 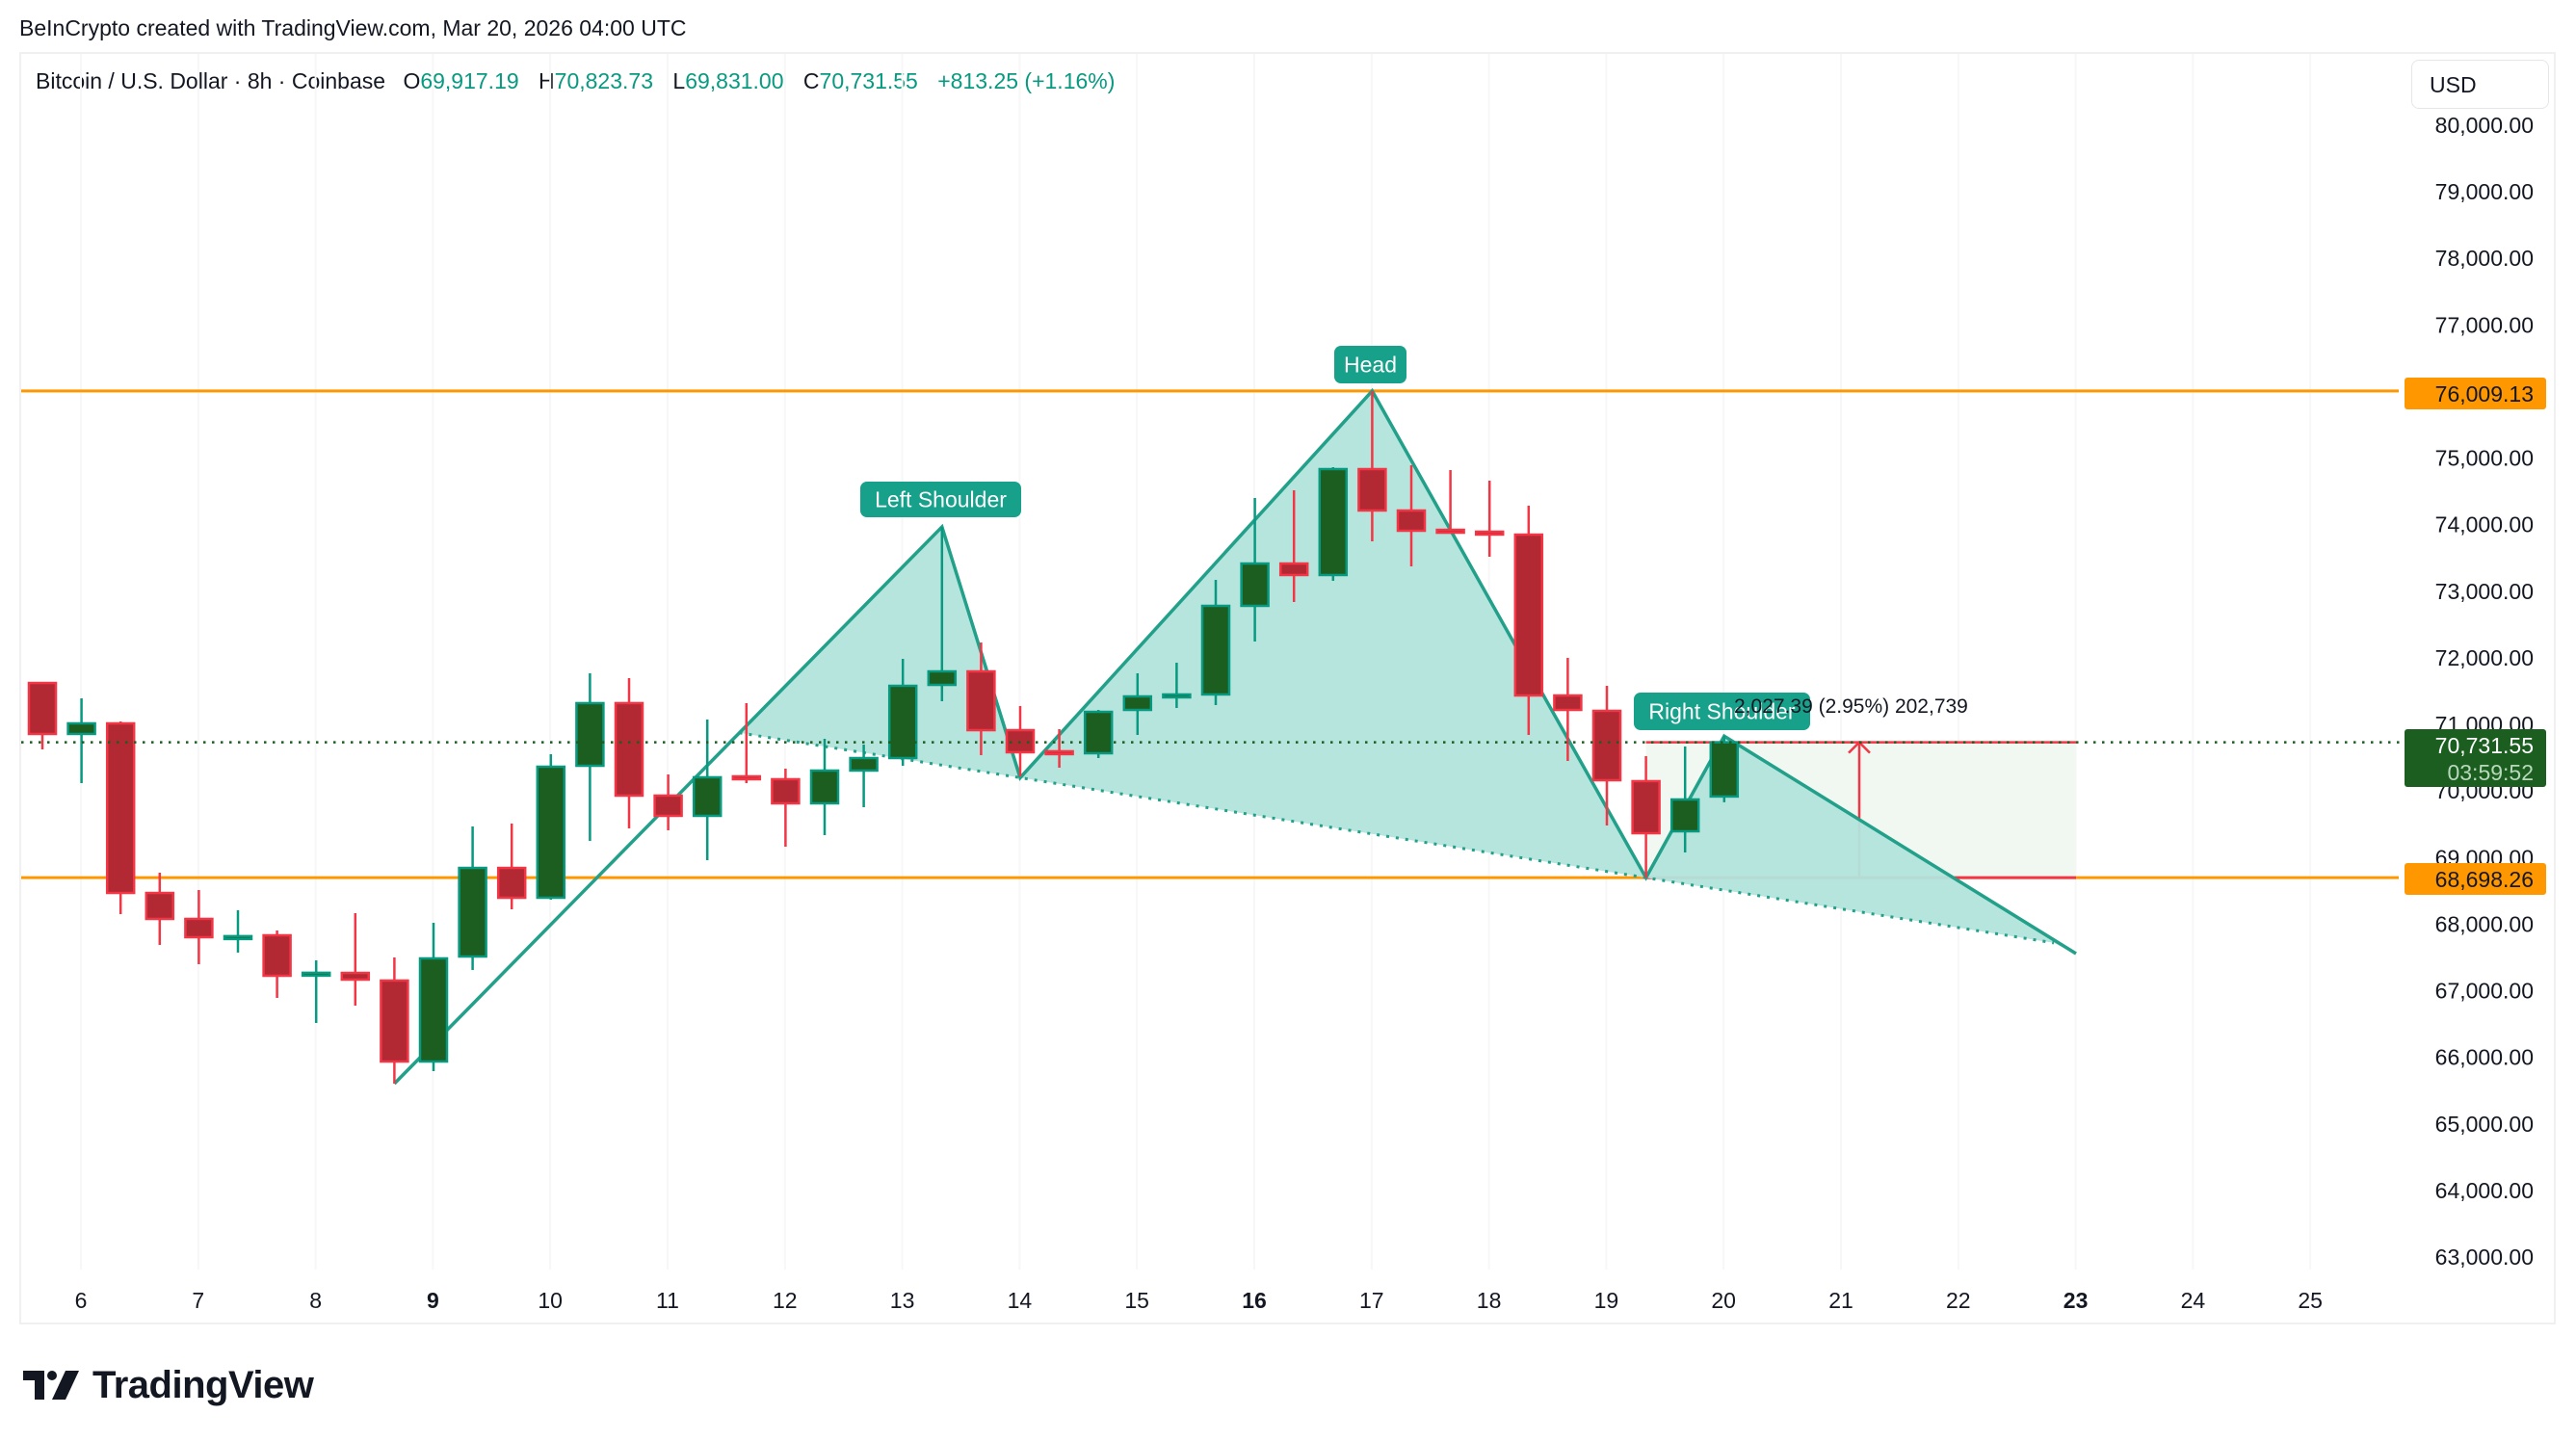 I want to click on price-tick: 77,000.00, so click(x=2484, y=324).